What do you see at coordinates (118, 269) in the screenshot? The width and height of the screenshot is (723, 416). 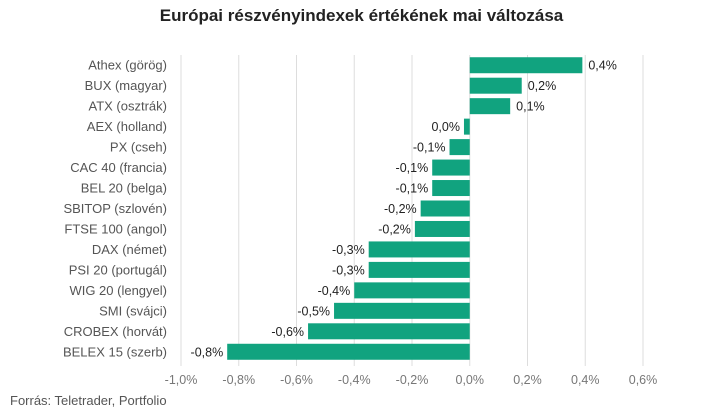 I see `category-label: PSI 20 (portugál)` at bounding box center [118, 269].